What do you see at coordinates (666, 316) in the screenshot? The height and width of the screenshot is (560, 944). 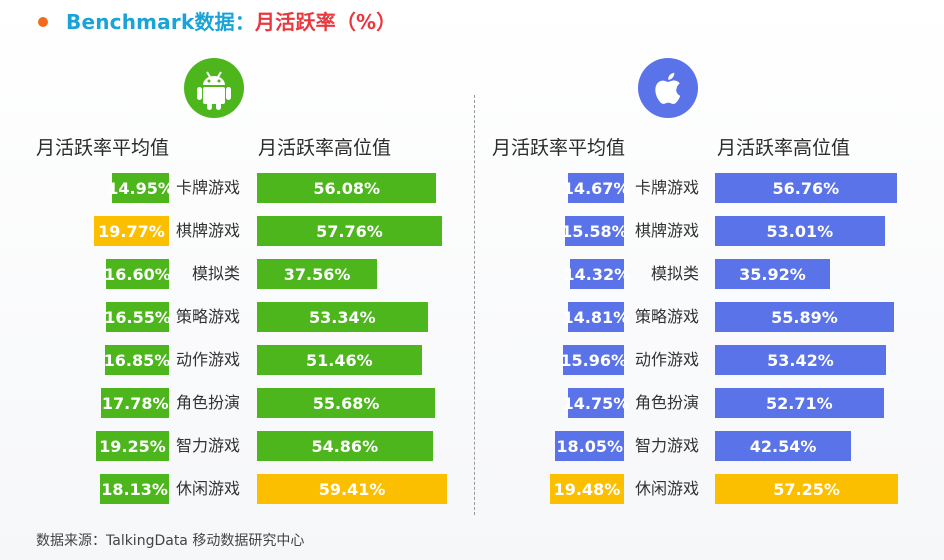 I see `ios-category-label-3: 策略游戏` at bounding box center [666, 316].